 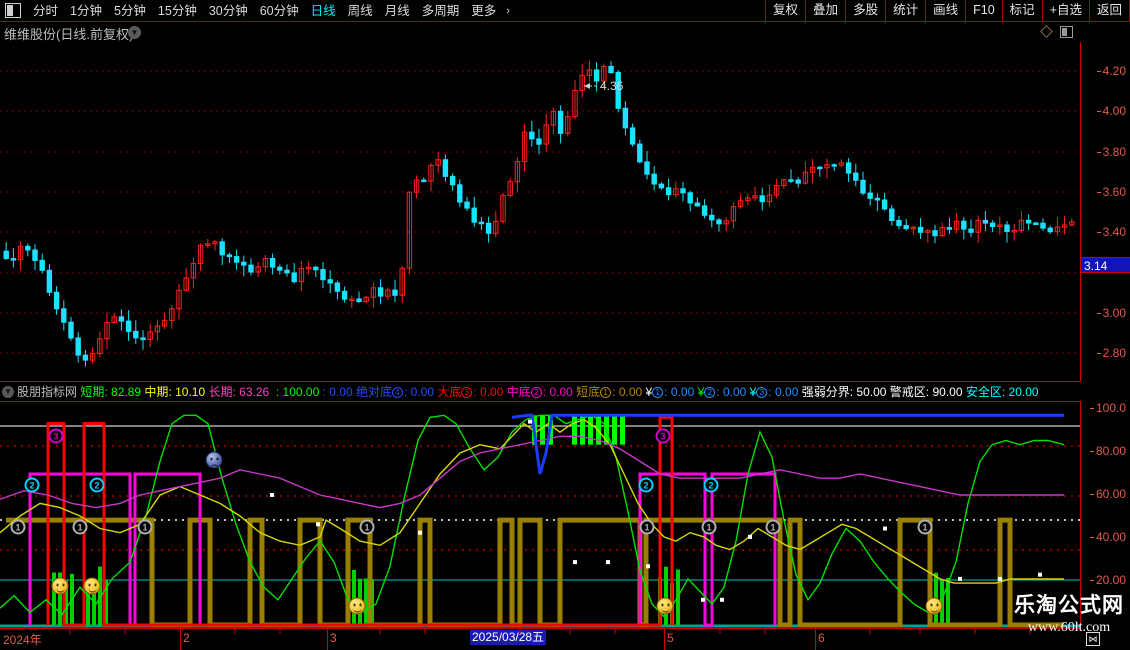 What do you see at coordinates (1111, 71) in the screenshot?
I see `price-tick-0: 4.20` at bounding box center [1111, 71].